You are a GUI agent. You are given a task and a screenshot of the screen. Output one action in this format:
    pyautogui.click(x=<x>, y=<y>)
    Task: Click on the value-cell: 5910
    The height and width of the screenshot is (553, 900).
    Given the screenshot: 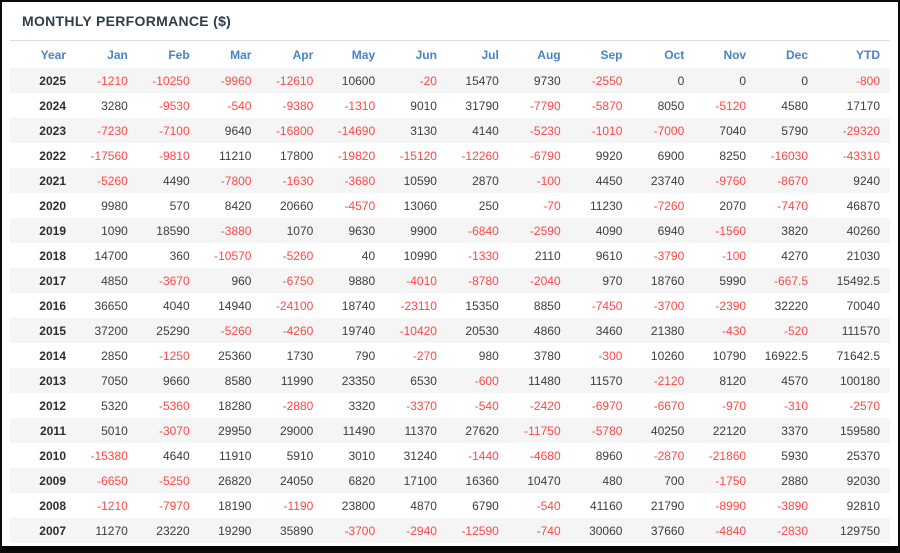 What is the action you would take?
    pyautogui.click(x=300, y=455)
    